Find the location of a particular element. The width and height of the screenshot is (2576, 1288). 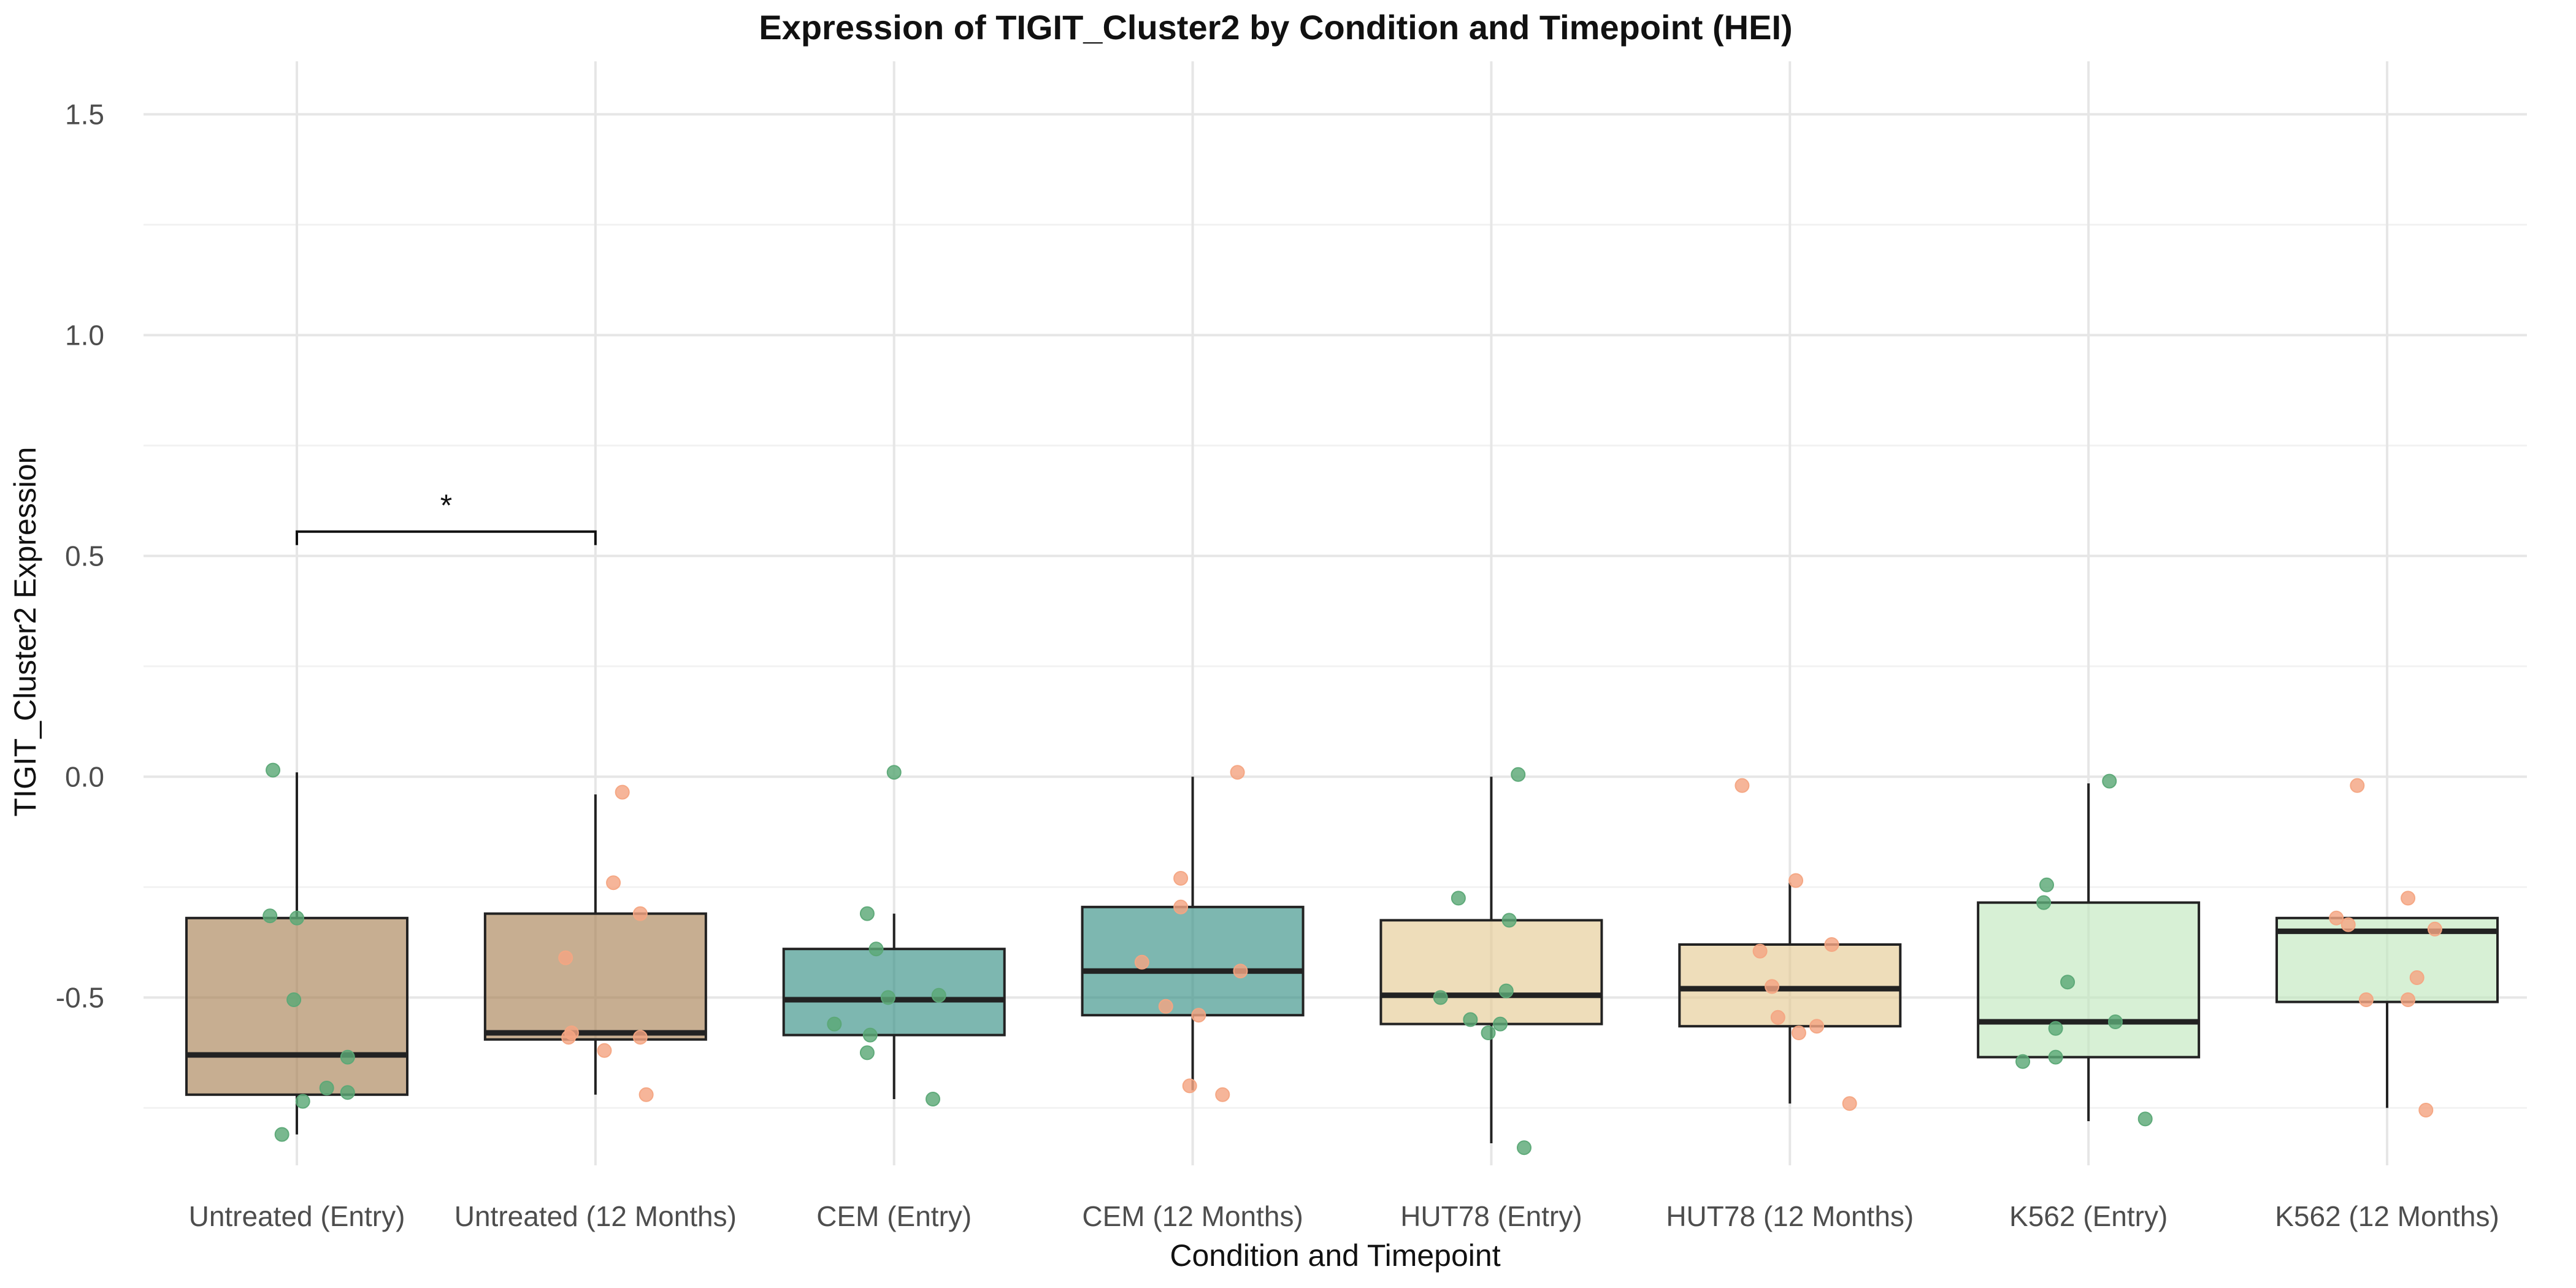

y-tick-label: 0.5 is located at coordinates (84, 556).